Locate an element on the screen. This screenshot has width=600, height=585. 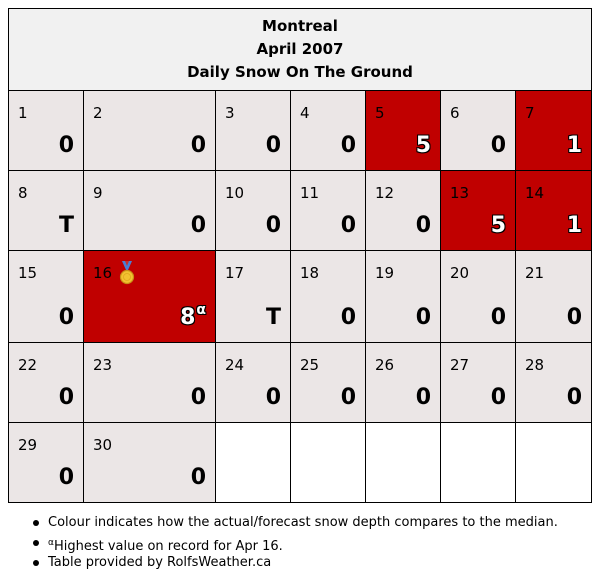
calendar-week-row: 8 T 9 0 10 0 11 0 12 0 13 5 14 1 is located at coordinates (300, 210).